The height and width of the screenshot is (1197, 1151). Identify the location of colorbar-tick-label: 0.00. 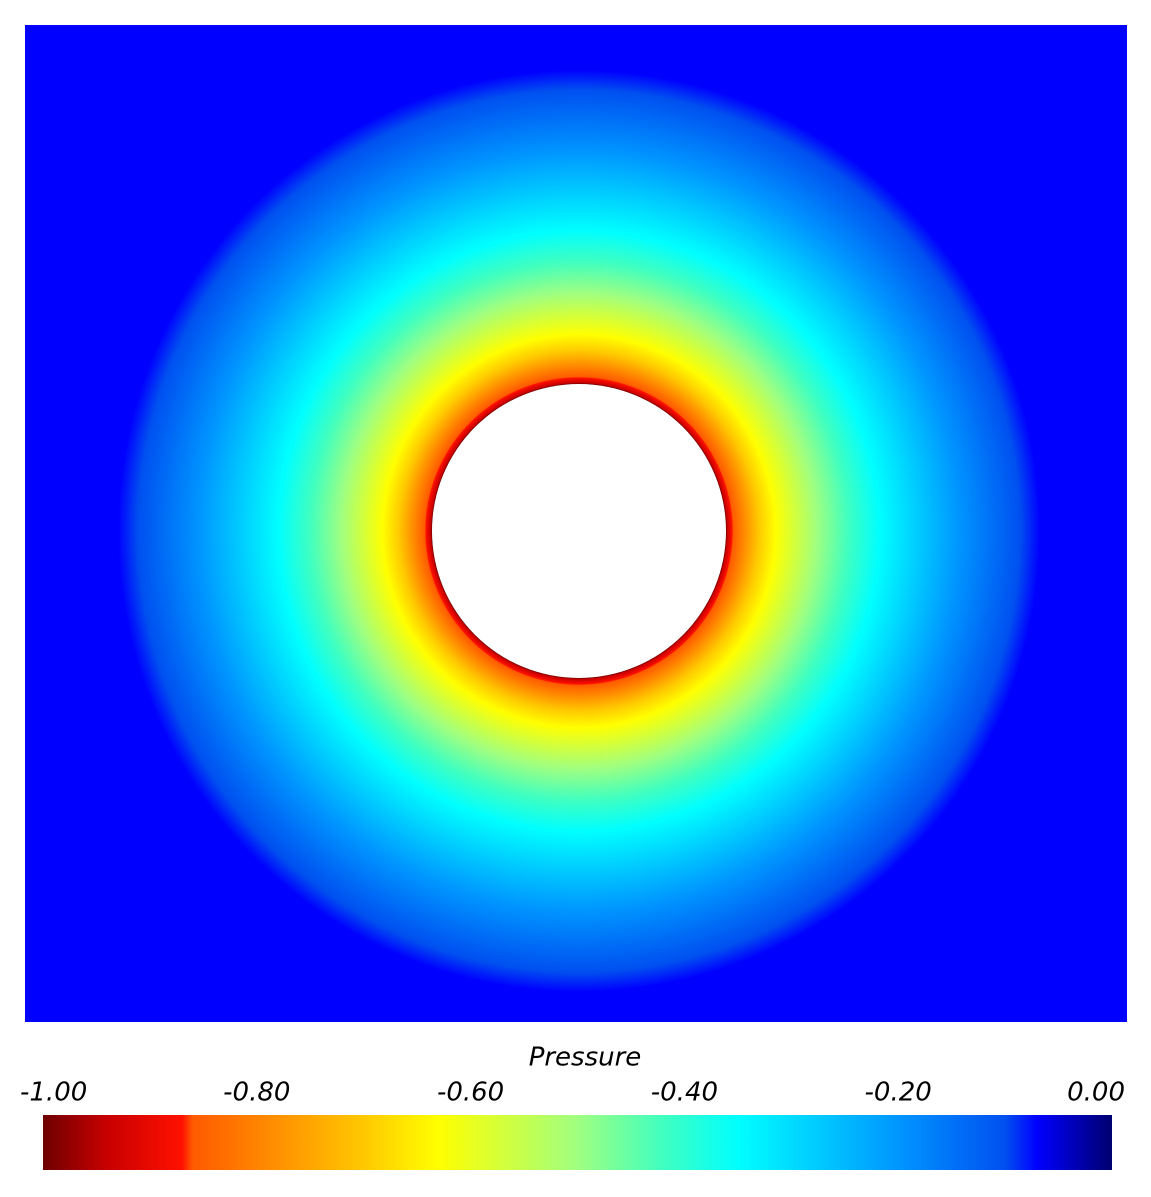
(1096, 1093).